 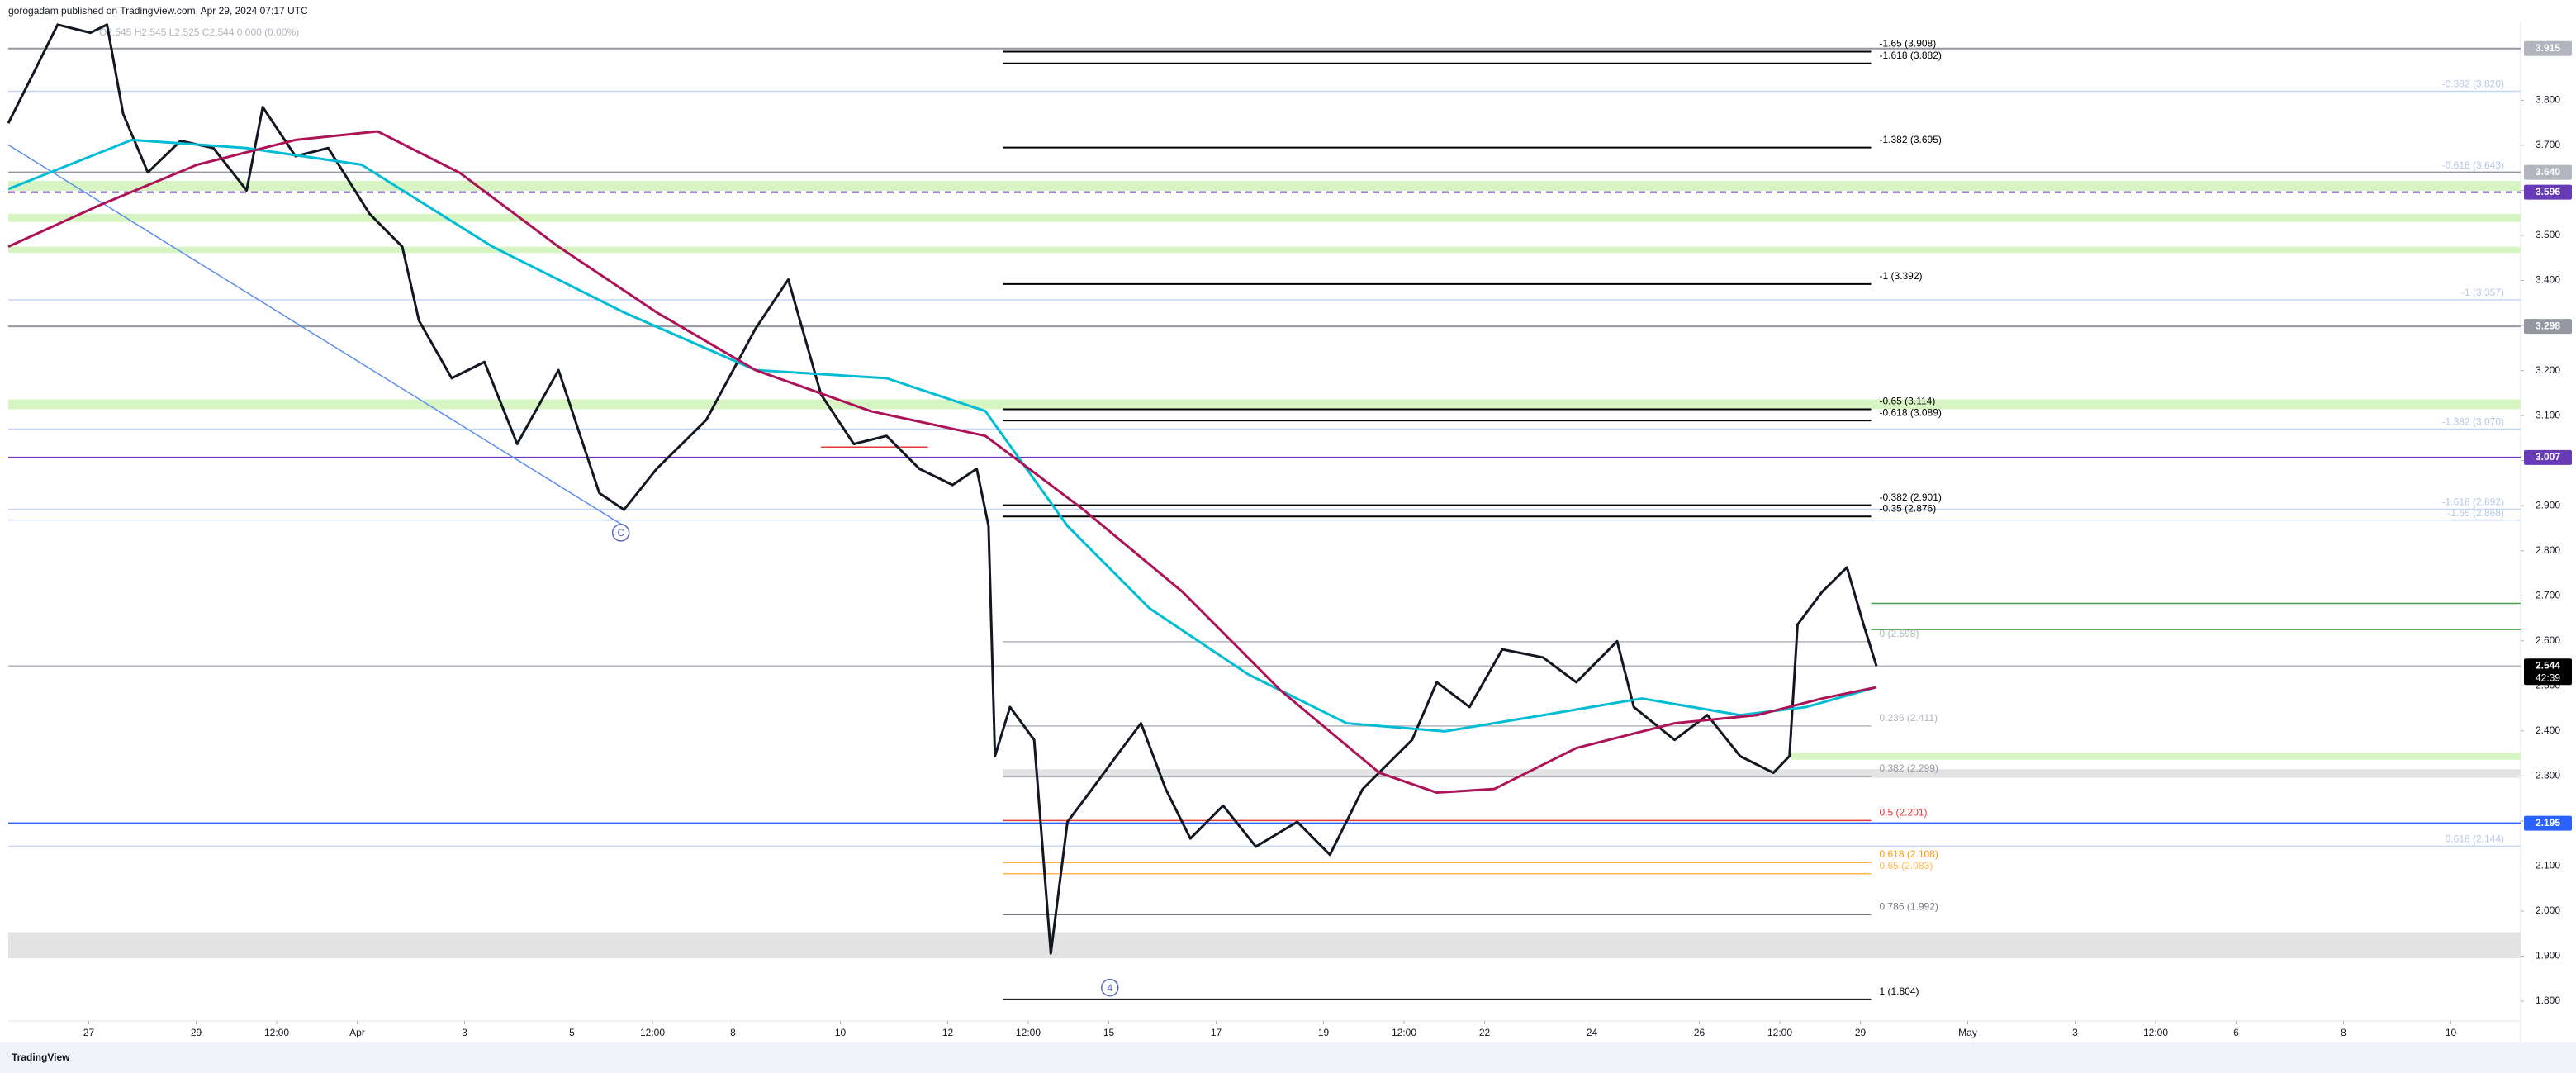 I want to click on x-tick-label: 6, so click(x=2236, y=1032).